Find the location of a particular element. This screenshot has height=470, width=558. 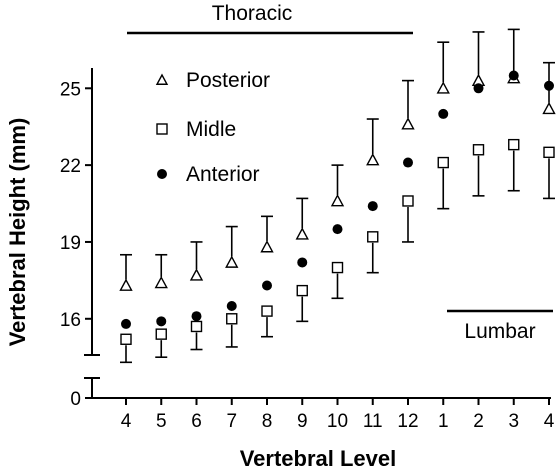

legend-marker-anterior is located at coordinates (162, 174).